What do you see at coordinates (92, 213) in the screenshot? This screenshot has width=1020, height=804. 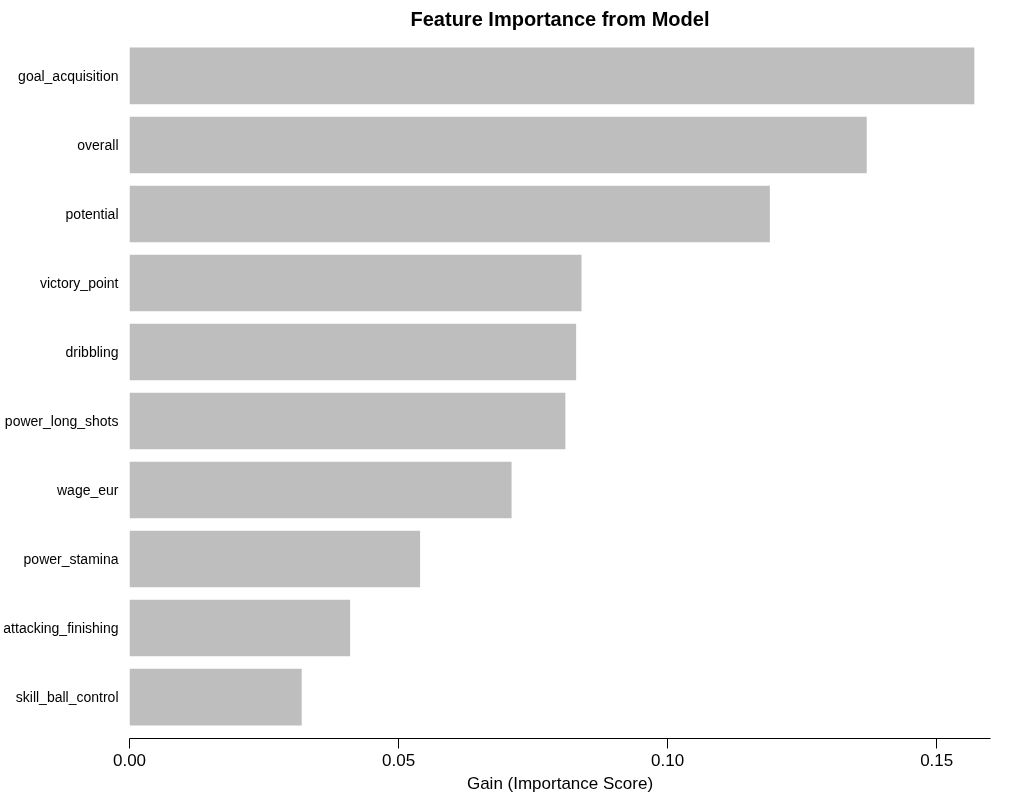 I see `y-tick-label: potential` at bounding box center [92, 213].